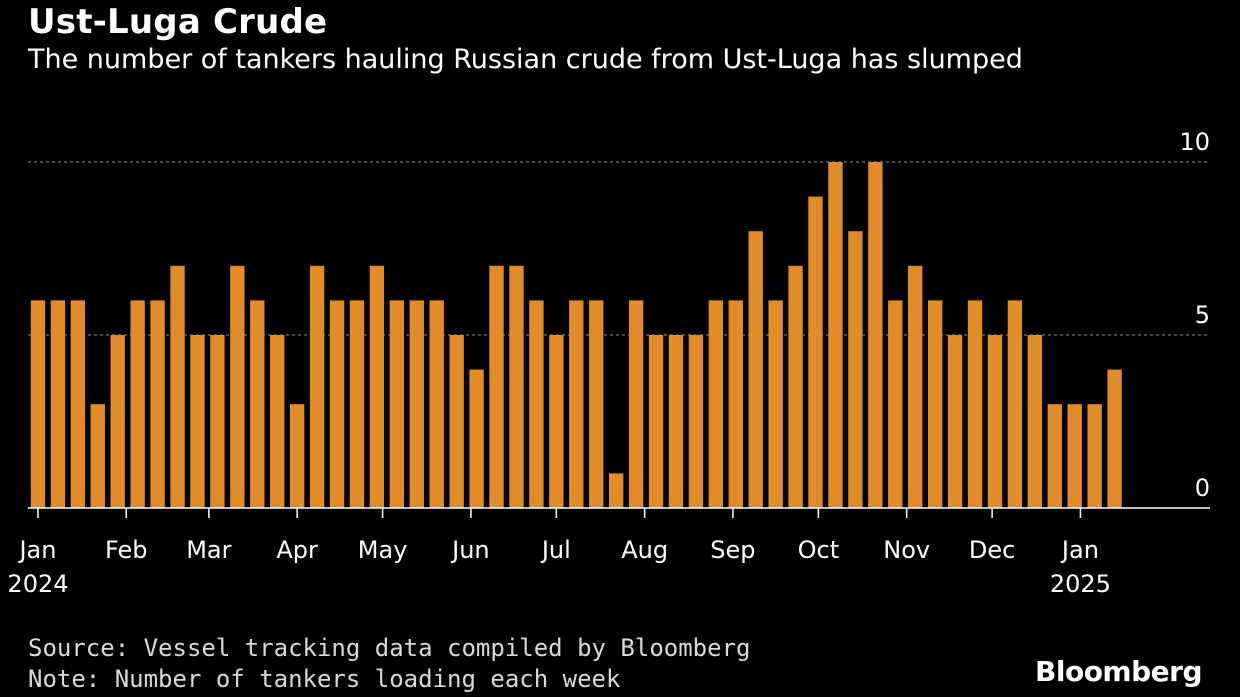 This screenshot has height=697, width=1240. I want to click on y-tick-label: 10, so click(1194, 142).